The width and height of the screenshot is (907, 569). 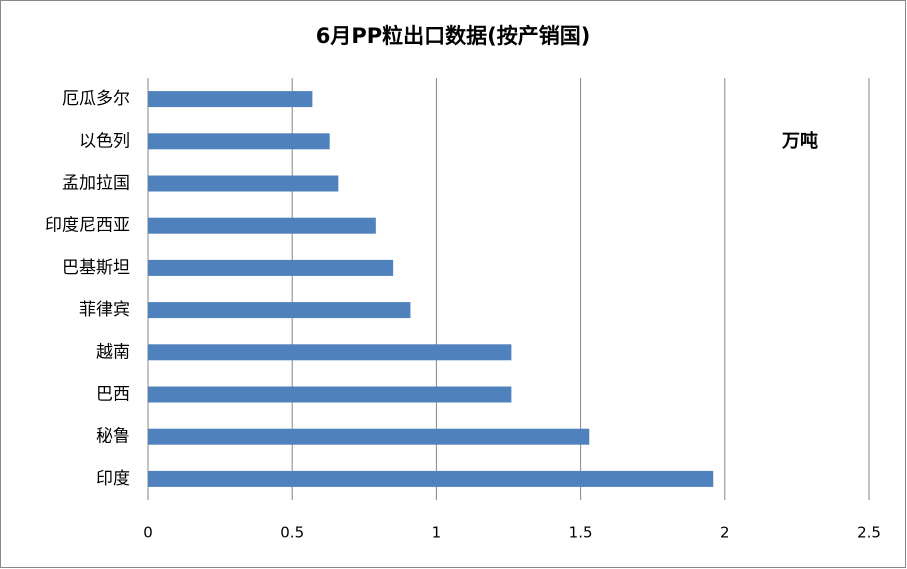 What do you see at coordinates (292, 533) in the screenshot?
I see `x-tick-label: 0.5` at bounding box center [292, 533].